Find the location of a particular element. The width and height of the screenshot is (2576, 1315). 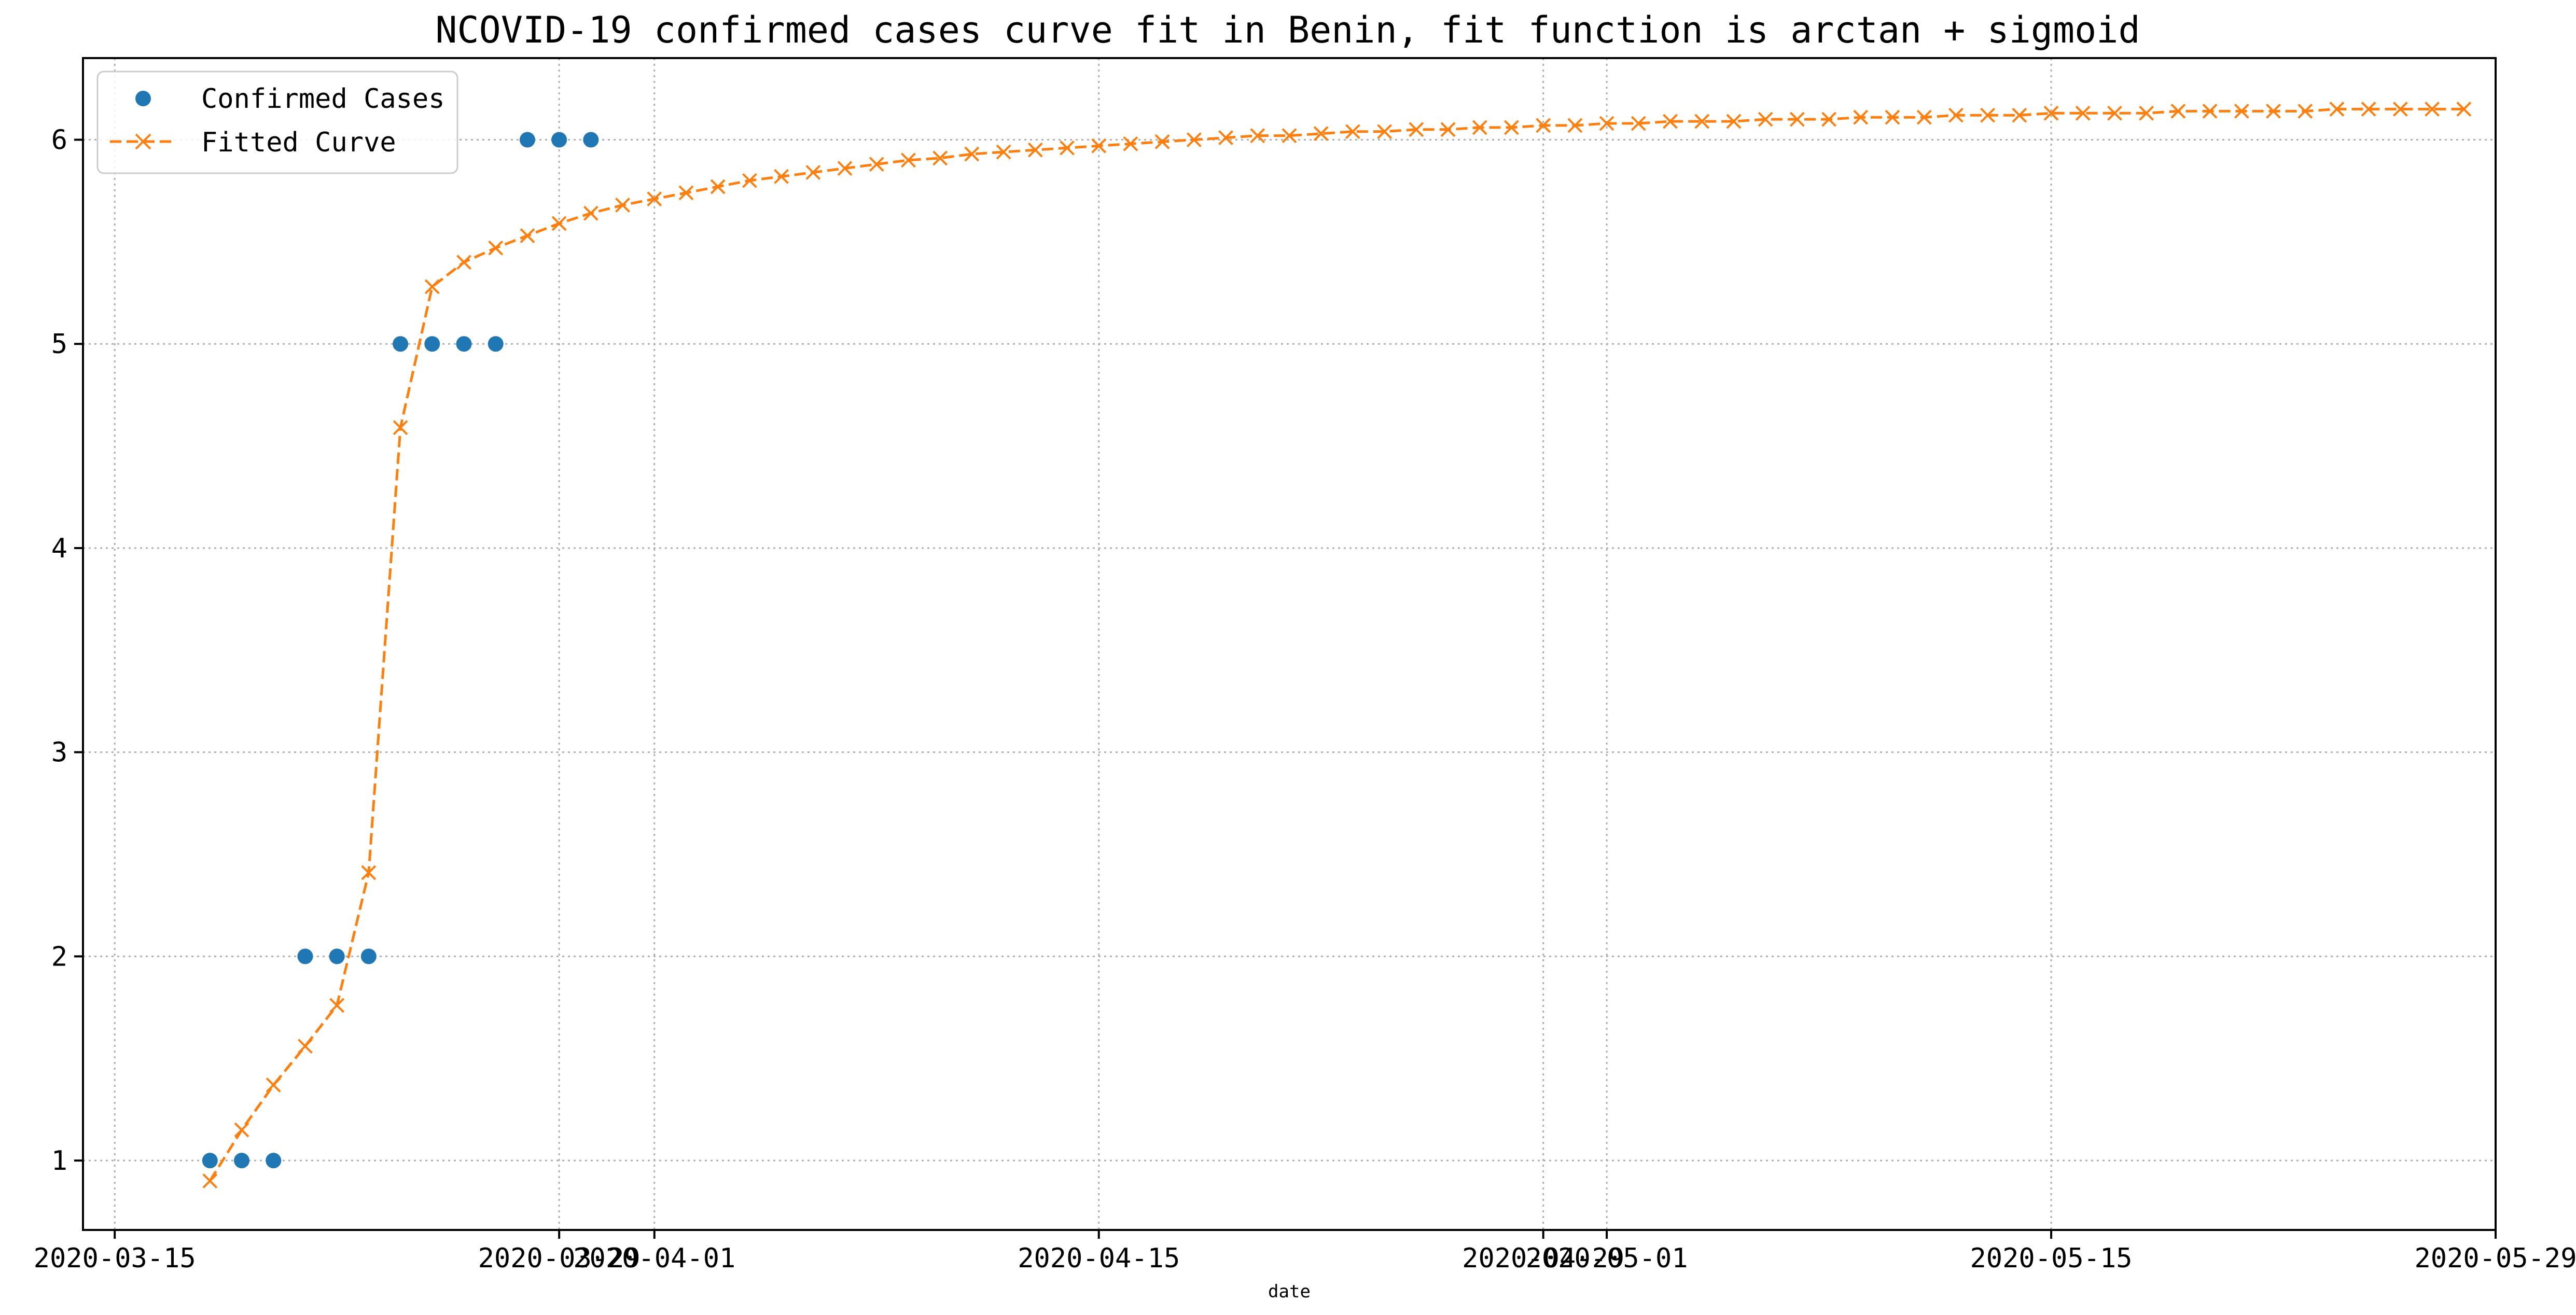

legend-confirmed-marker is located at coordinates (143, 98).